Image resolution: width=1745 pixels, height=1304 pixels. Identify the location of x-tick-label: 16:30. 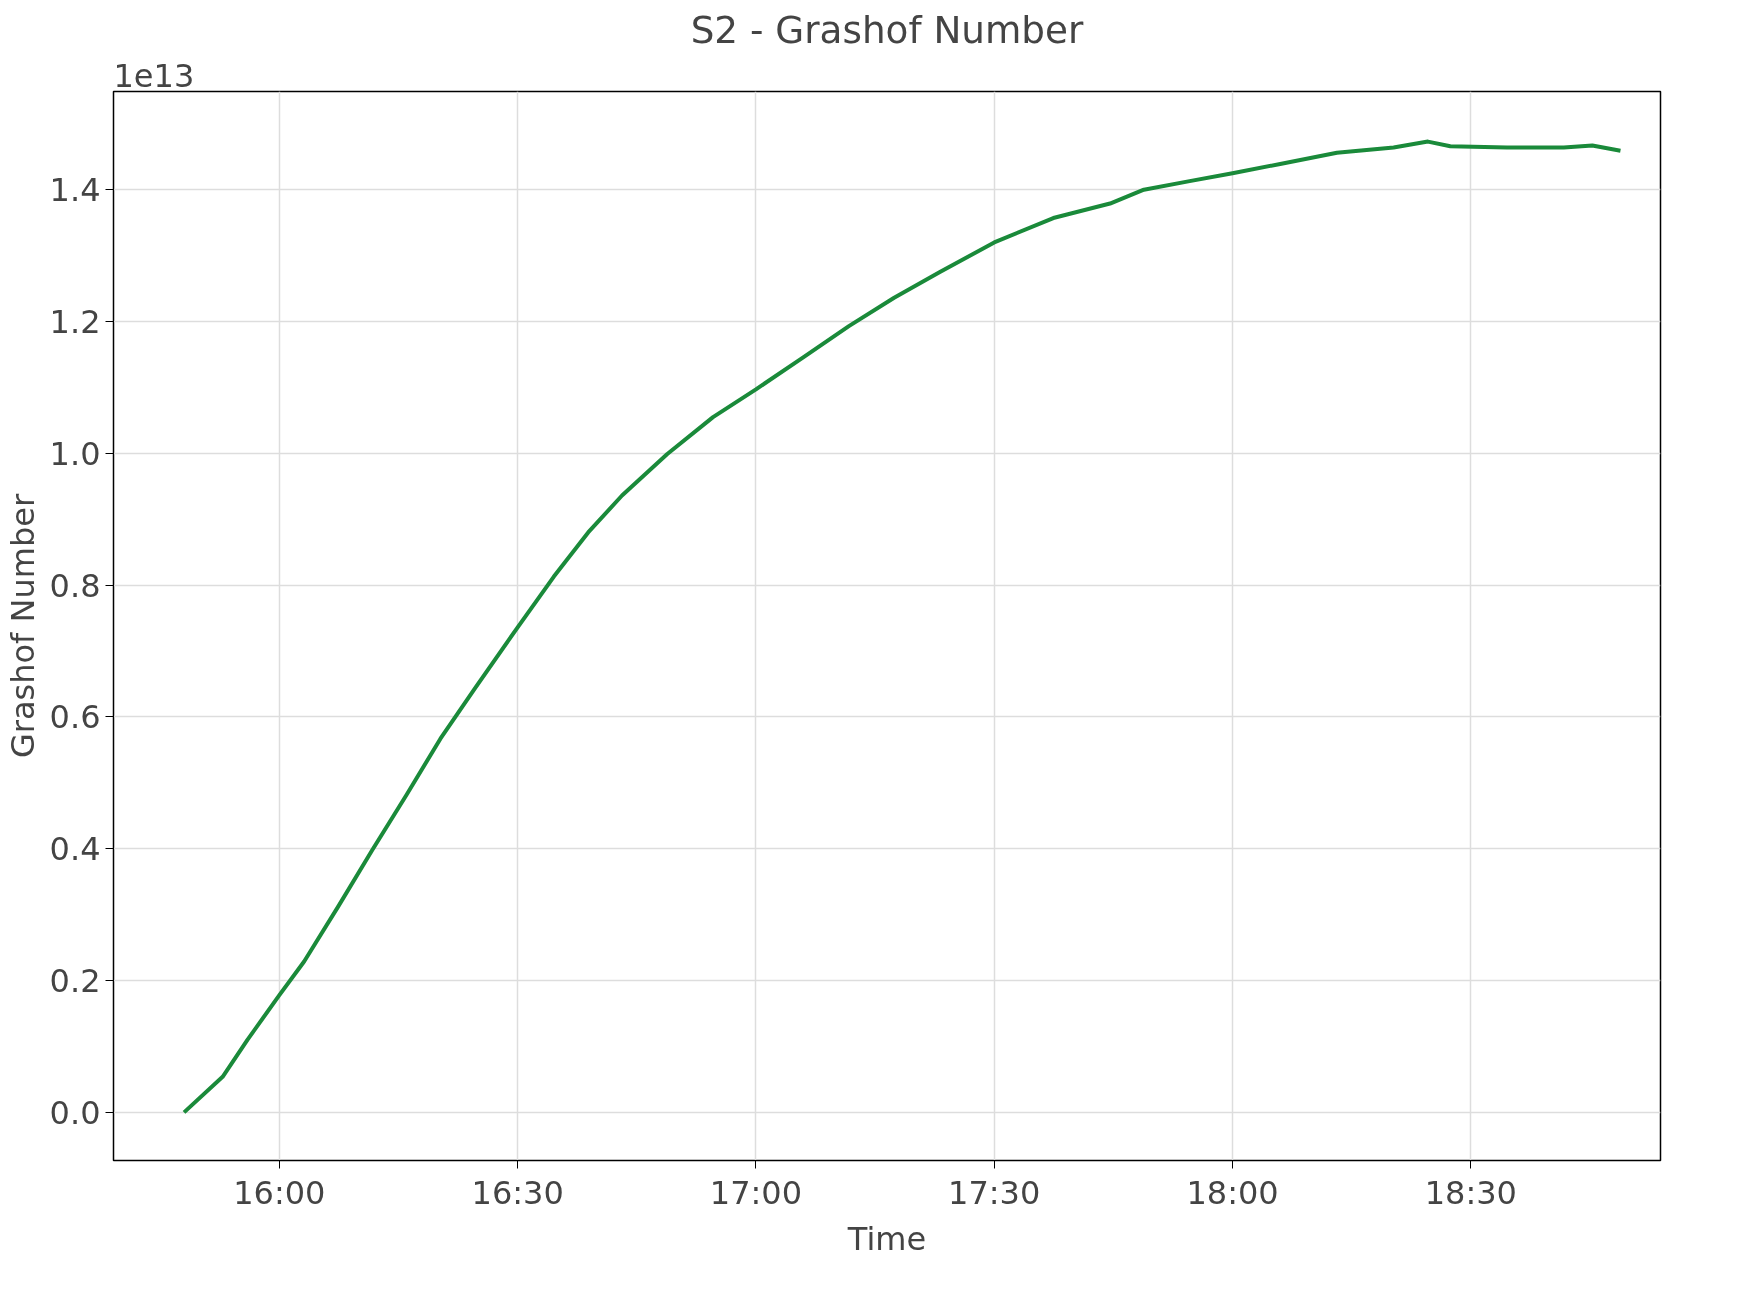
(517, 1192).